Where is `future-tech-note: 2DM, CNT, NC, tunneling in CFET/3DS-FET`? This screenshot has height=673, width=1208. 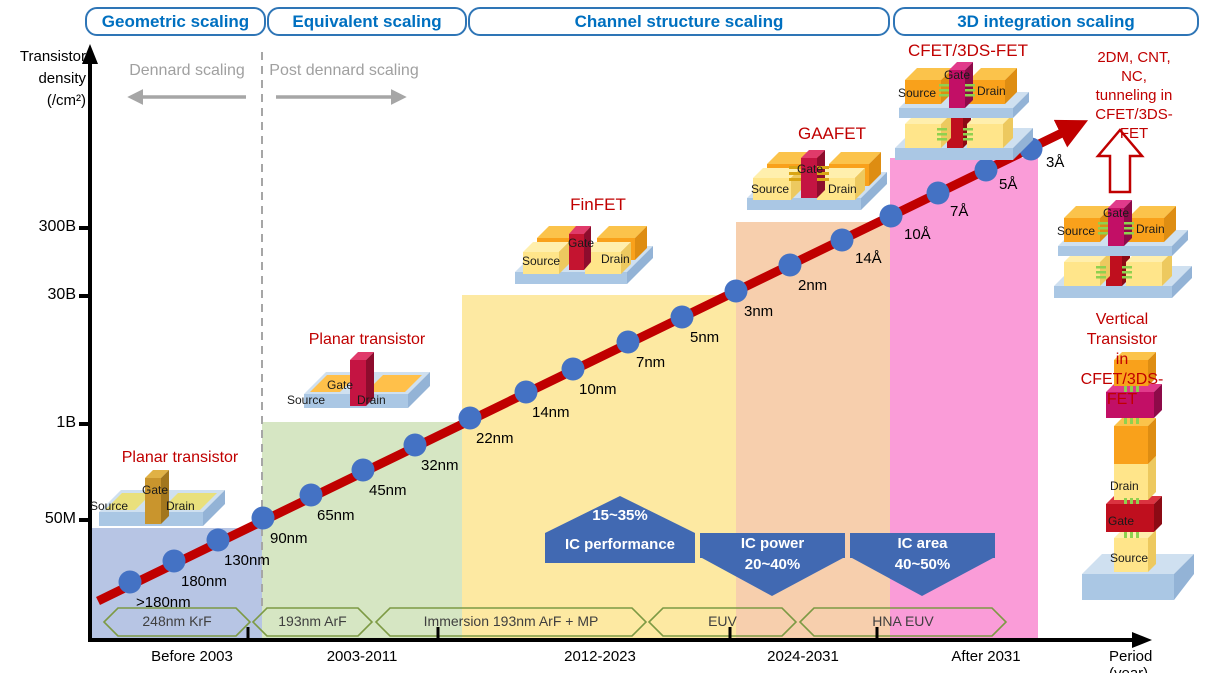 future-tech-note: 2DM, CNT, NC, tunneling in CFET/3DS-FET is located at coordinates (1134, 95).